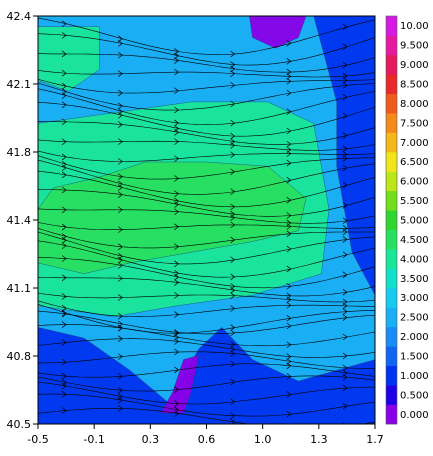 The image size is (433, 456). What do you see at coordinates (375, 439) in the screenshot?
I see `x-tick-label: 1.7` at bounding box center [375, 439].